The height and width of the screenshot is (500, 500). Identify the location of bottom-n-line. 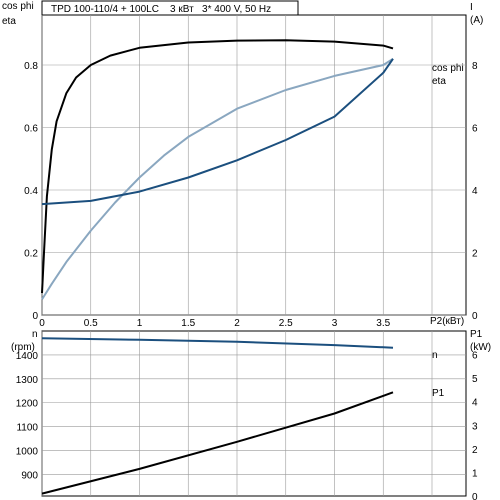
(217, 343).